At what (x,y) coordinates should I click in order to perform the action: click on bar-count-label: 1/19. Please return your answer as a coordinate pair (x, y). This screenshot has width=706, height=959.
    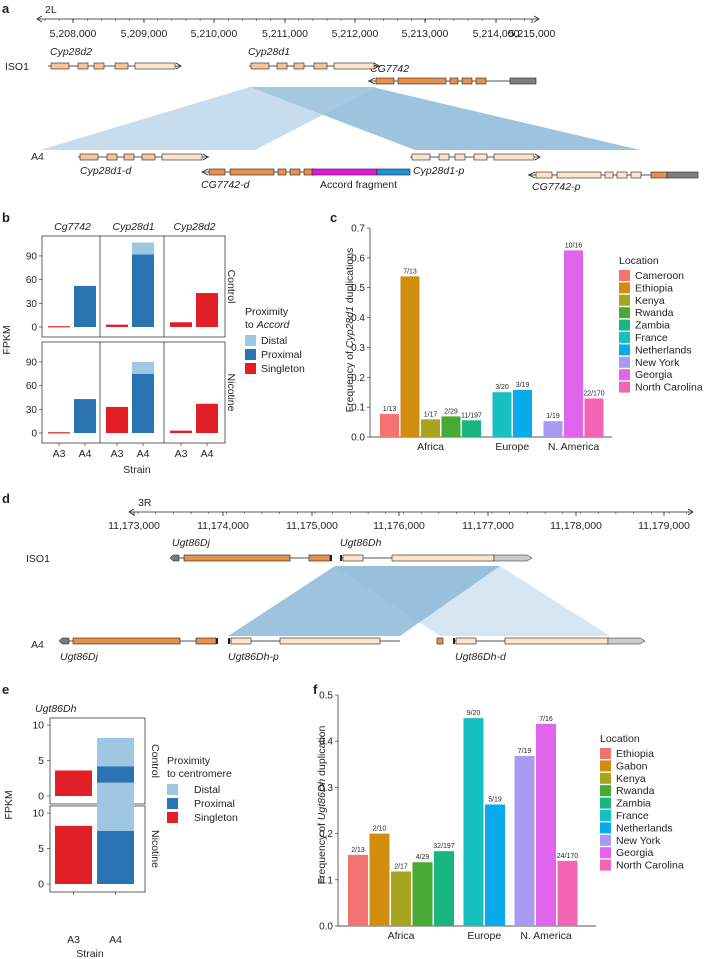
    Looking at the image, I should click on (553, 416).